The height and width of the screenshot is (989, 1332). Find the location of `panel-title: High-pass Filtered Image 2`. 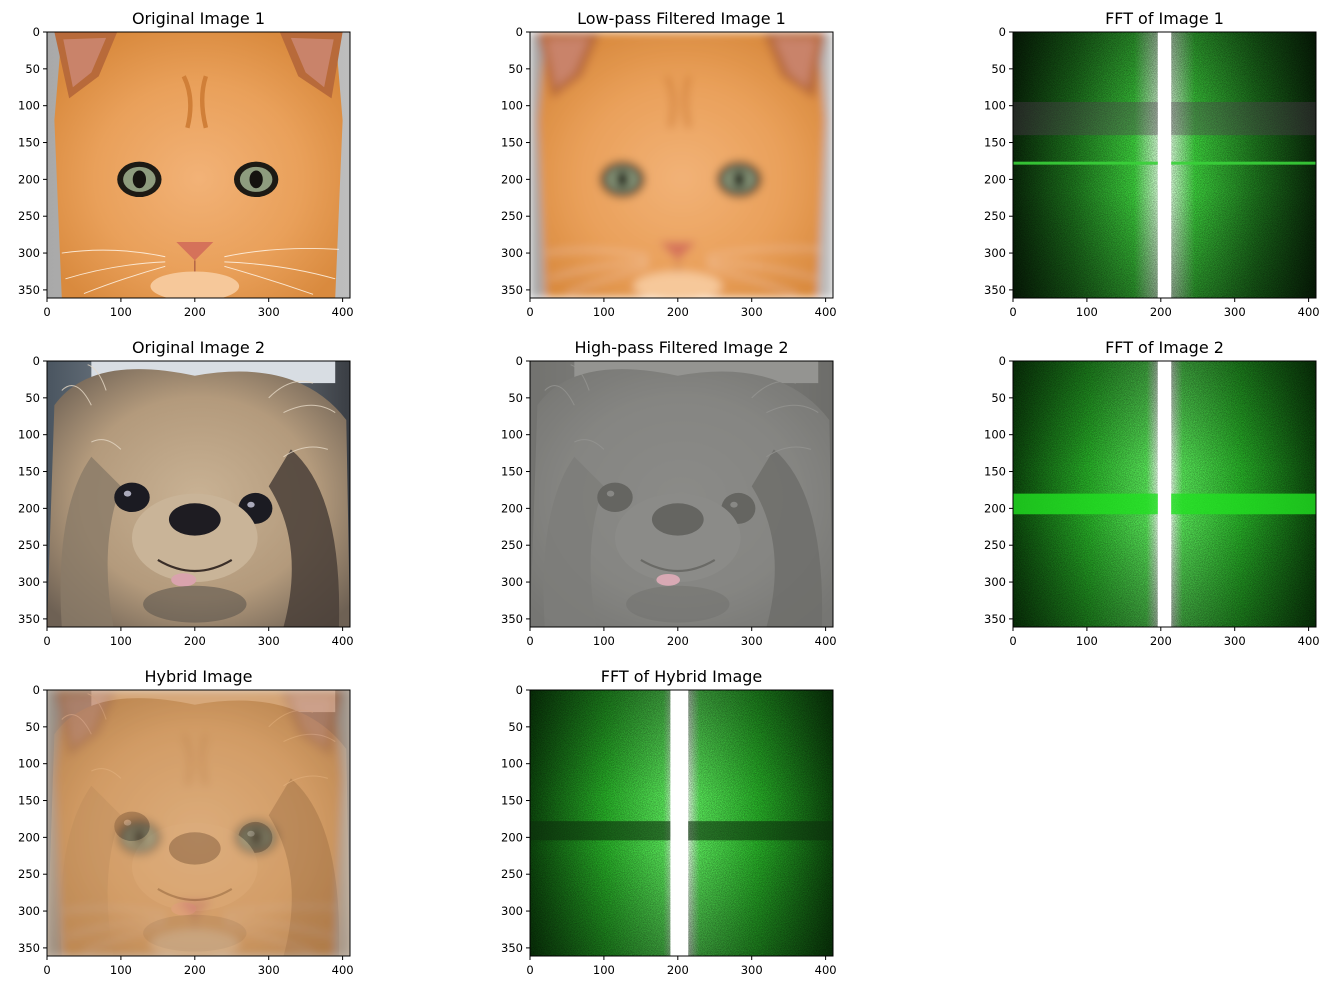

panel-title: High-pass Filtered Image 2 is located at coordinates (682, 347).